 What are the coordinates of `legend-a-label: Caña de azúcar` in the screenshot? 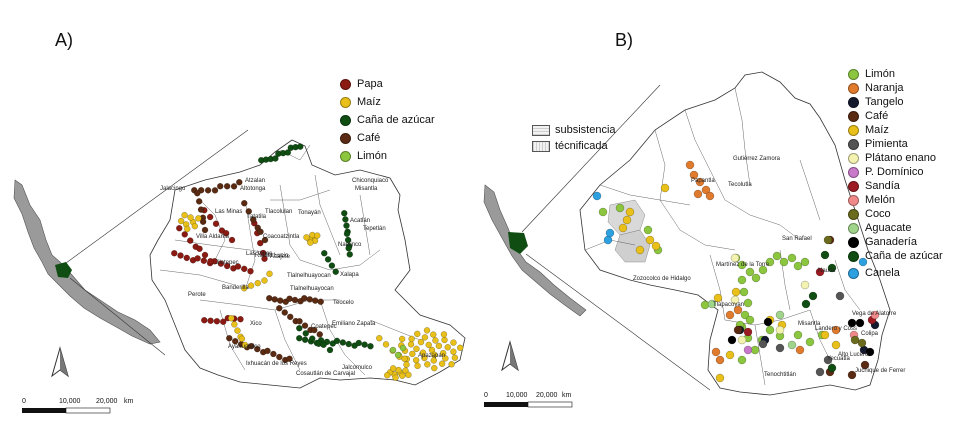 It's located at (396, 120).